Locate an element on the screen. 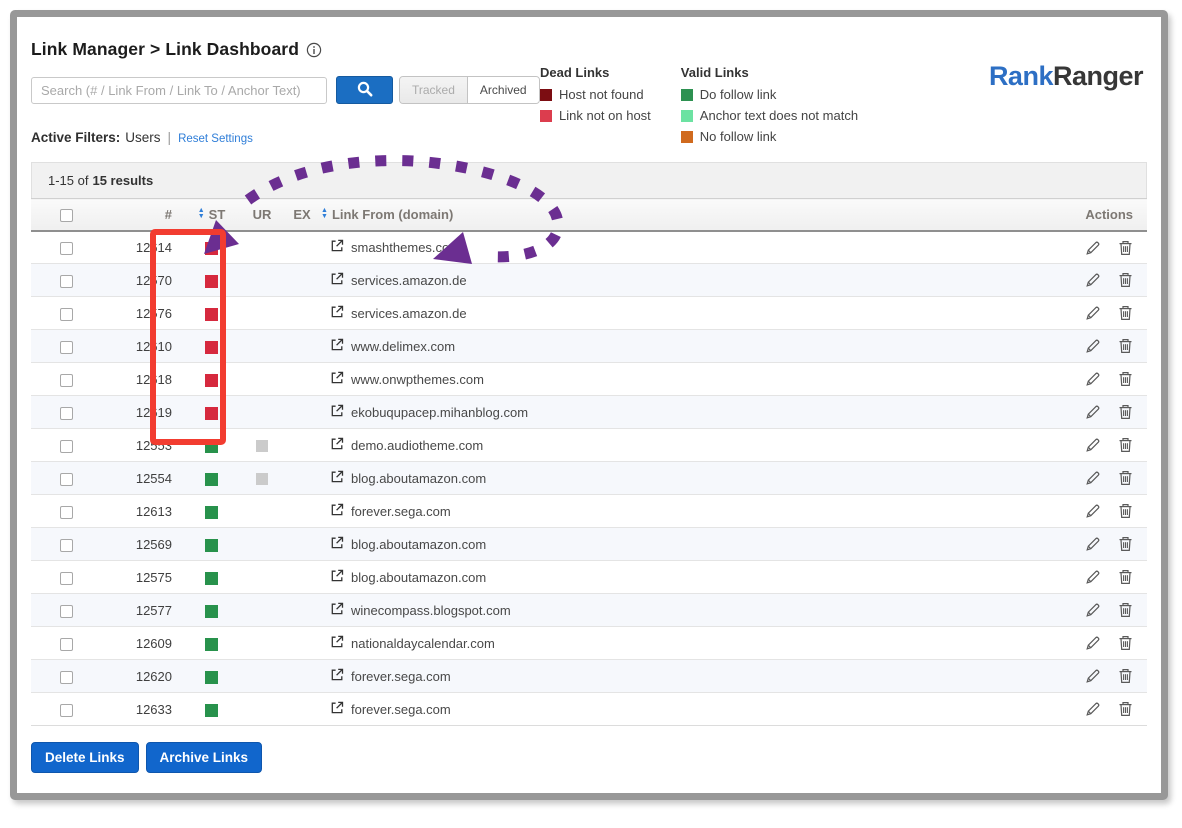  legend-label: Anchor text does not match is located at coordinates (779, 115).